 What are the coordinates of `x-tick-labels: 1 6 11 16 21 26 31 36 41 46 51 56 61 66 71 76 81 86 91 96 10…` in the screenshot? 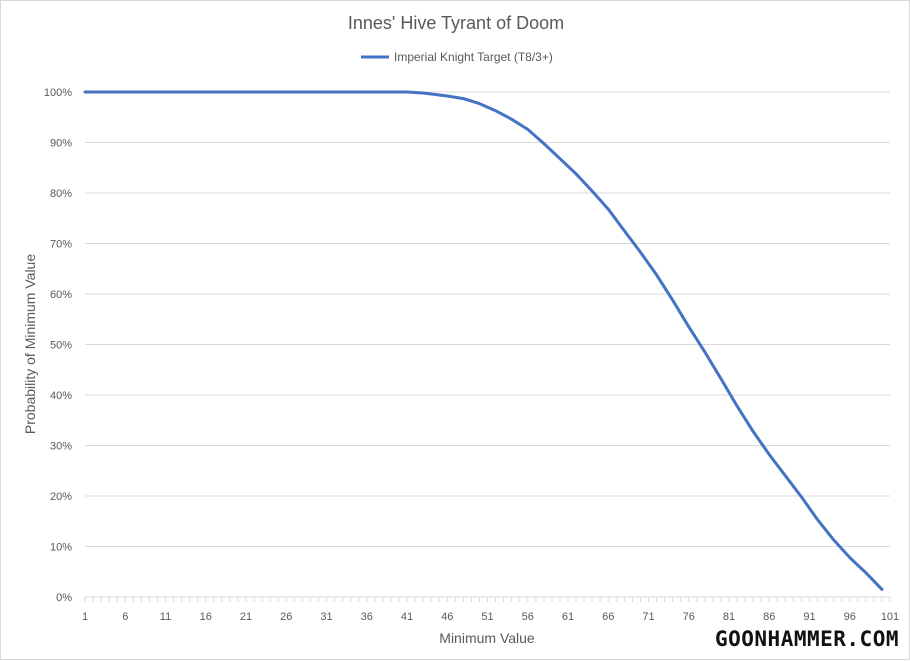 It's located at (490, 617).